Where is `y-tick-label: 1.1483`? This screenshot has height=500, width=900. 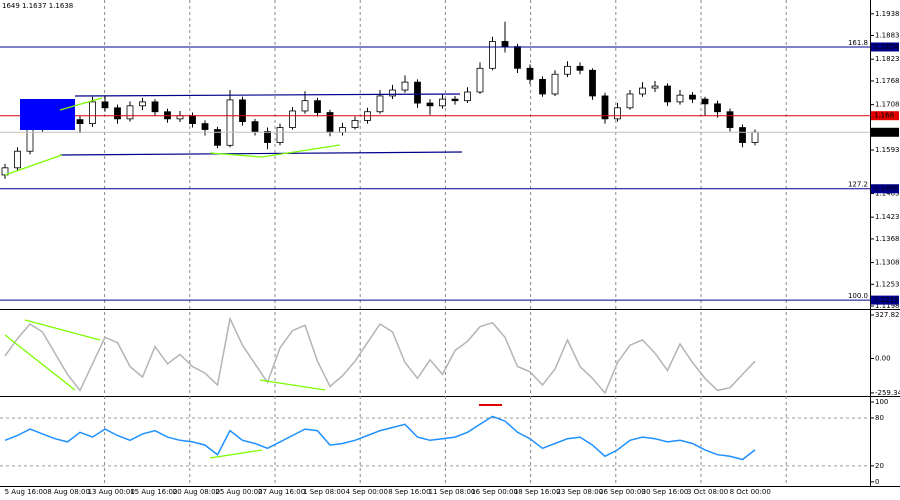
y-tick-label: 1.1483 is located at coordinates (887, 193).